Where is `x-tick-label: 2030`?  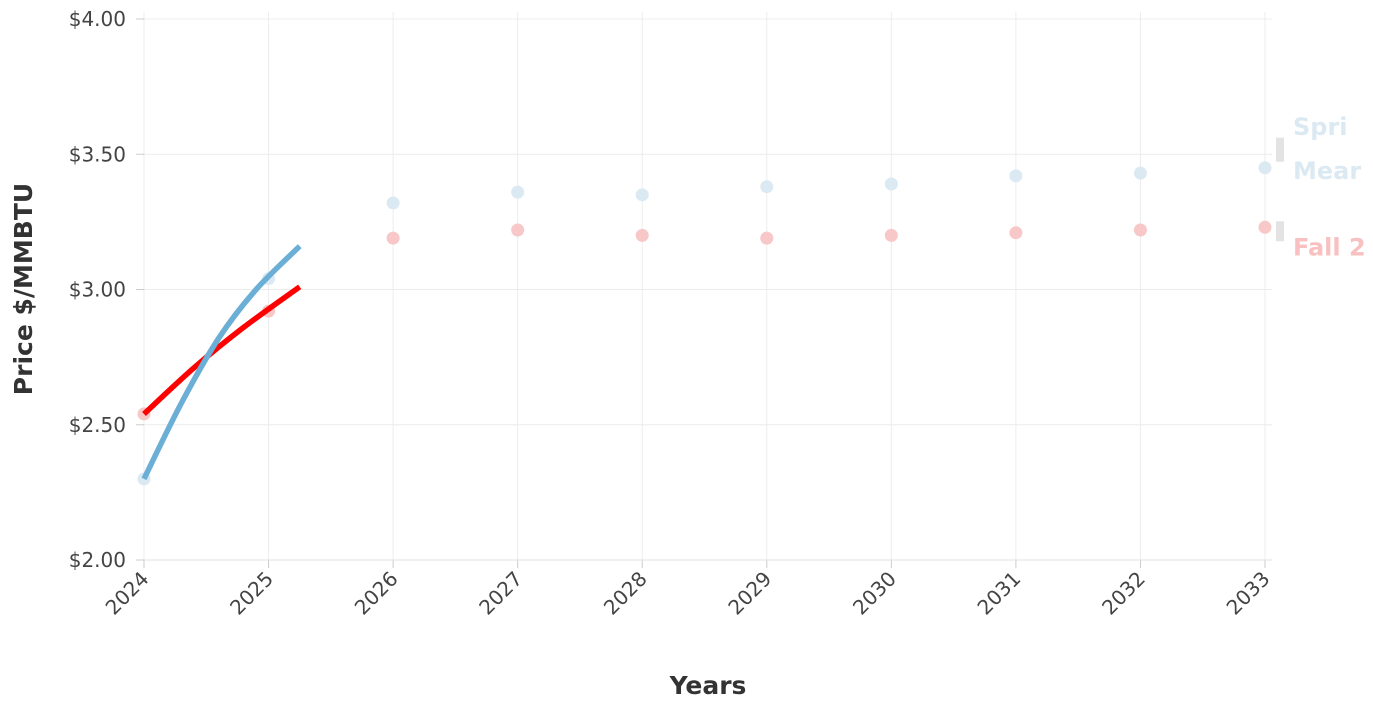 x-tick-label: 2030 is located at coordinates (874, 593).